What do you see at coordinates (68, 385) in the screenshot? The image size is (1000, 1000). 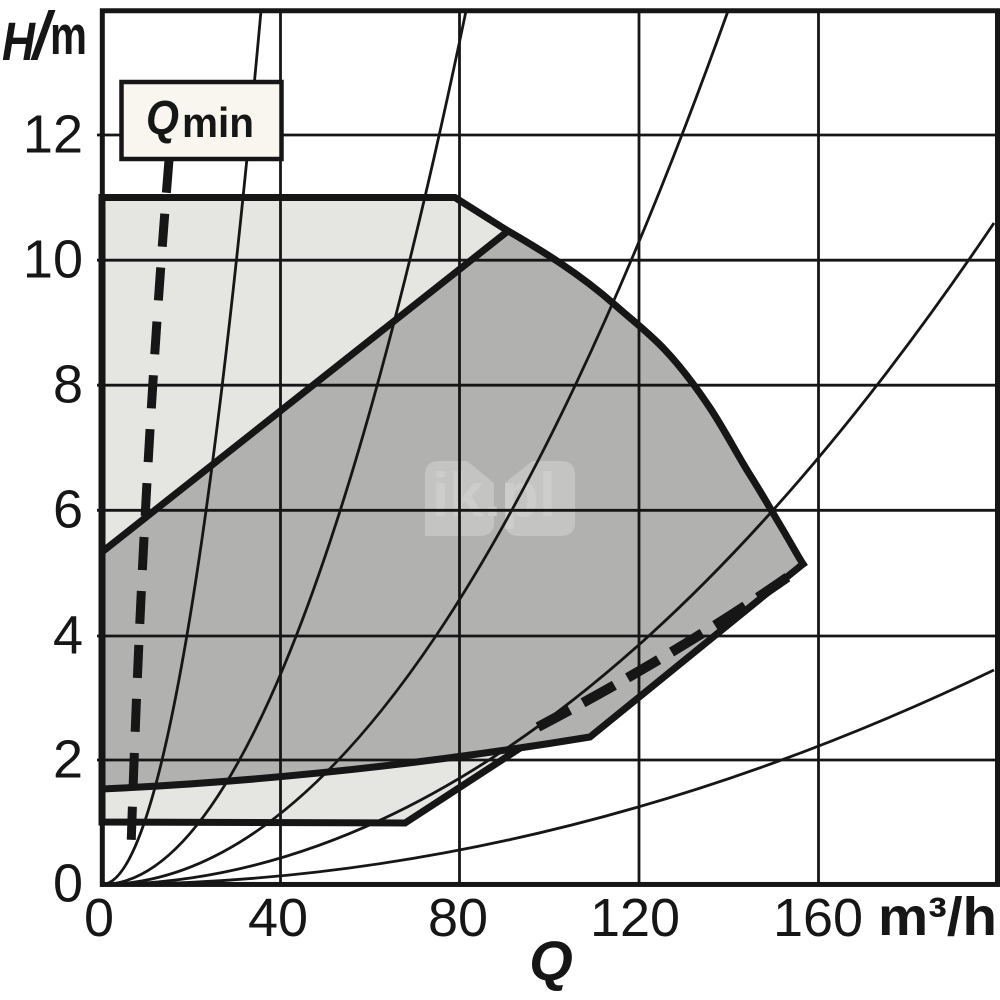 I see `svg-text: 8` at bounding box center [68, 385].